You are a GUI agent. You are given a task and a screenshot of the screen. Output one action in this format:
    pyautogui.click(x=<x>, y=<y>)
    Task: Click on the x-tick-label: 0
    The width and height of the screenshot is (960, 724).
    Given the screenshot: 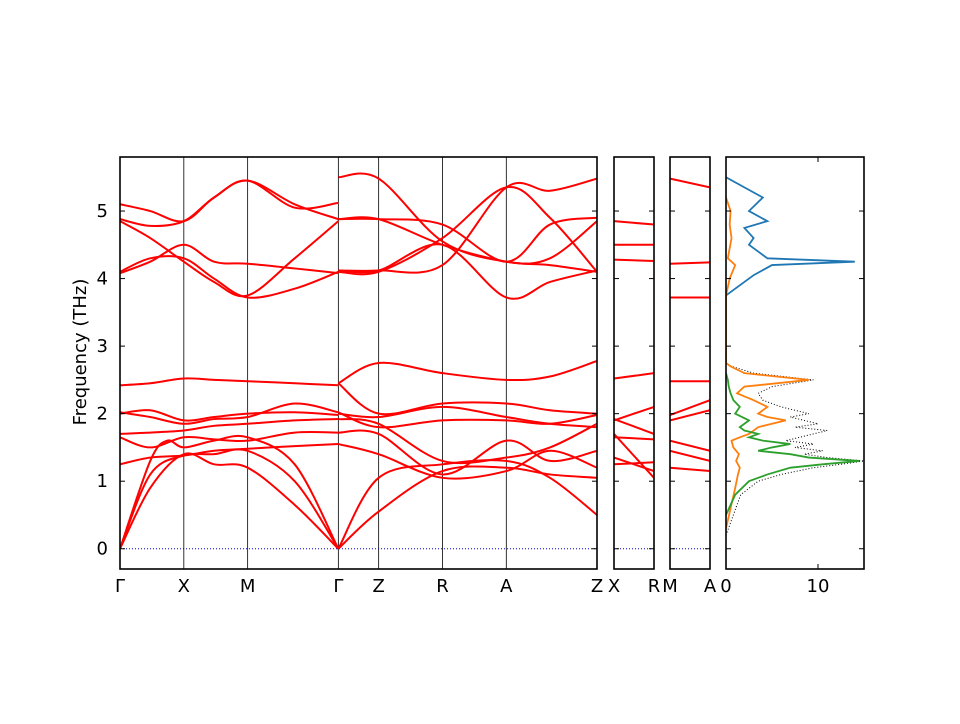 What is the action you would take?
    pyautogui.click(x=725, y=586)
    